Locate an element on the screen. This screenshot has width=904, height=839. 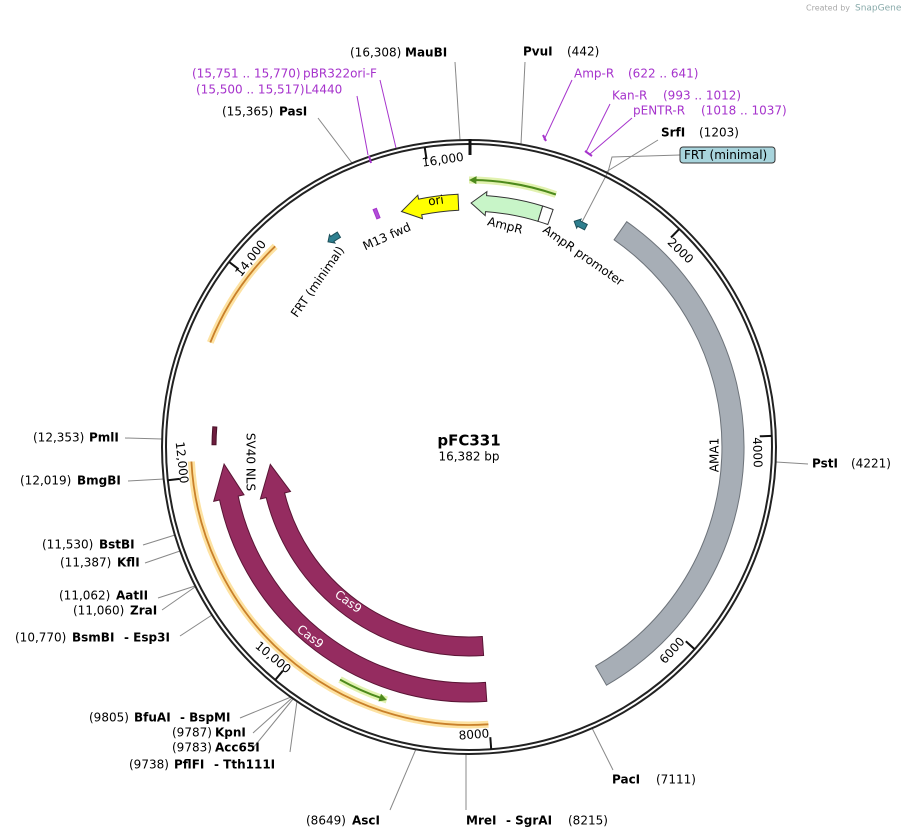
primer-name: Amp-R is located at coordinates (594, 74).